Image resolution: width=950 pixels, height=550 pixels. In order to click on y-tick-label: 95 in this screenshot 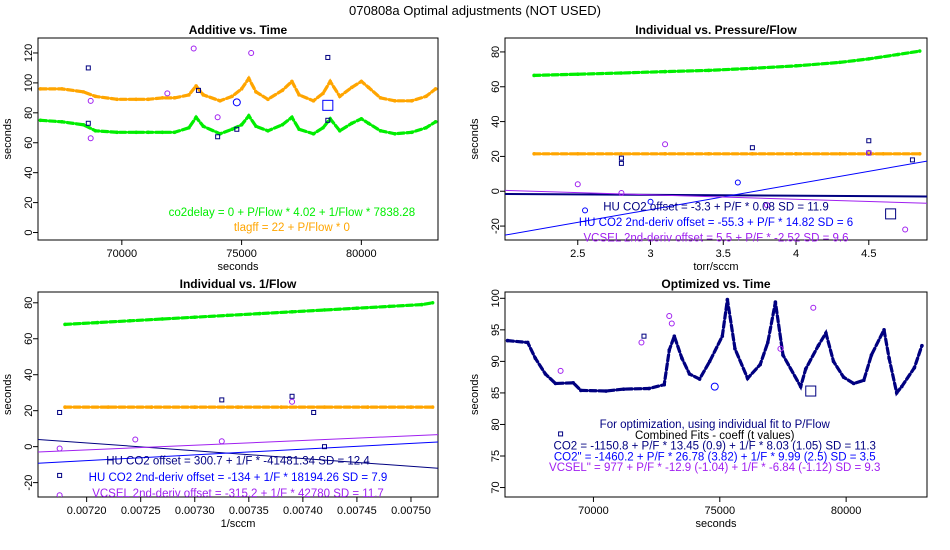, I will do `click(496, 330)`.